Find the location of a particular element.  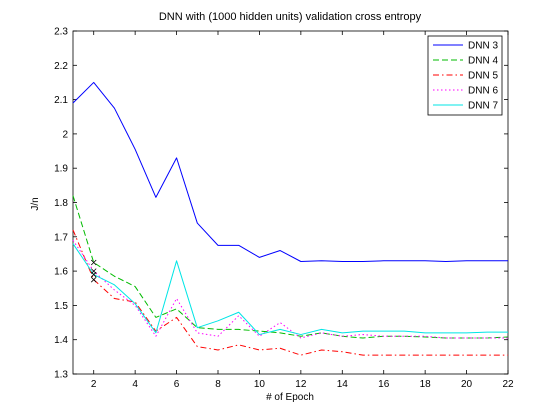

y-tick-label: 2.3 is located at coordinates (61, 32).